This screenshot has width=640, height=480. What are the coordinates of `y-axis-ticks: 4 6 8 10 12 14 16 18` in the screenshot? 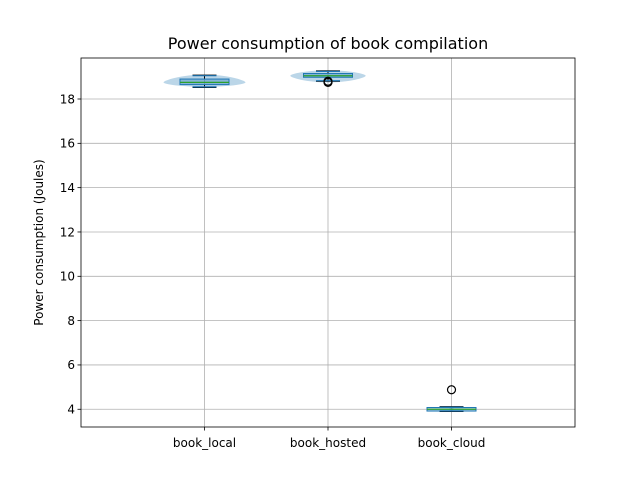 It's located at (70, 254).